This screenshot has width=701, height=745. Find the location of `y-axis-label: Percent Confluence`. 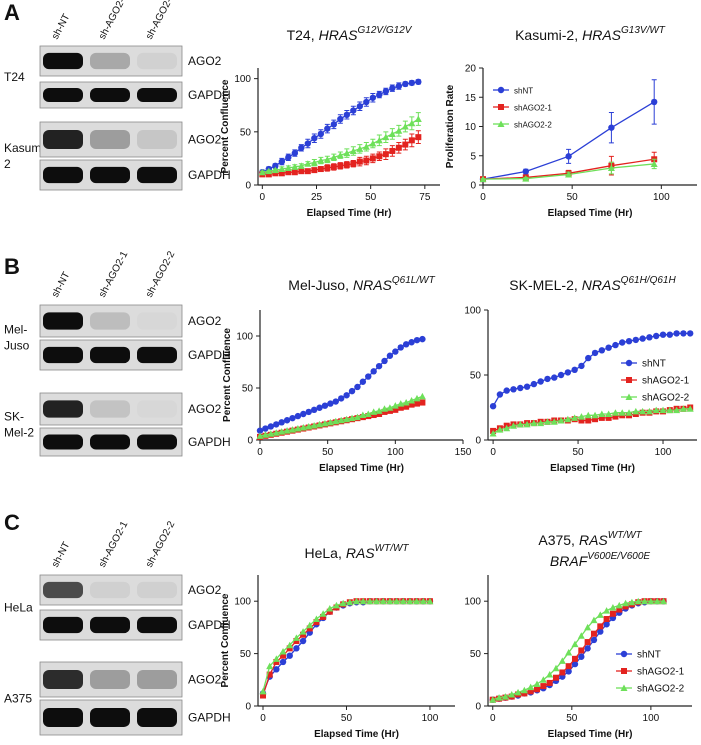

y-axis-label: Percent Confluence is located at coordinates (227, 375).